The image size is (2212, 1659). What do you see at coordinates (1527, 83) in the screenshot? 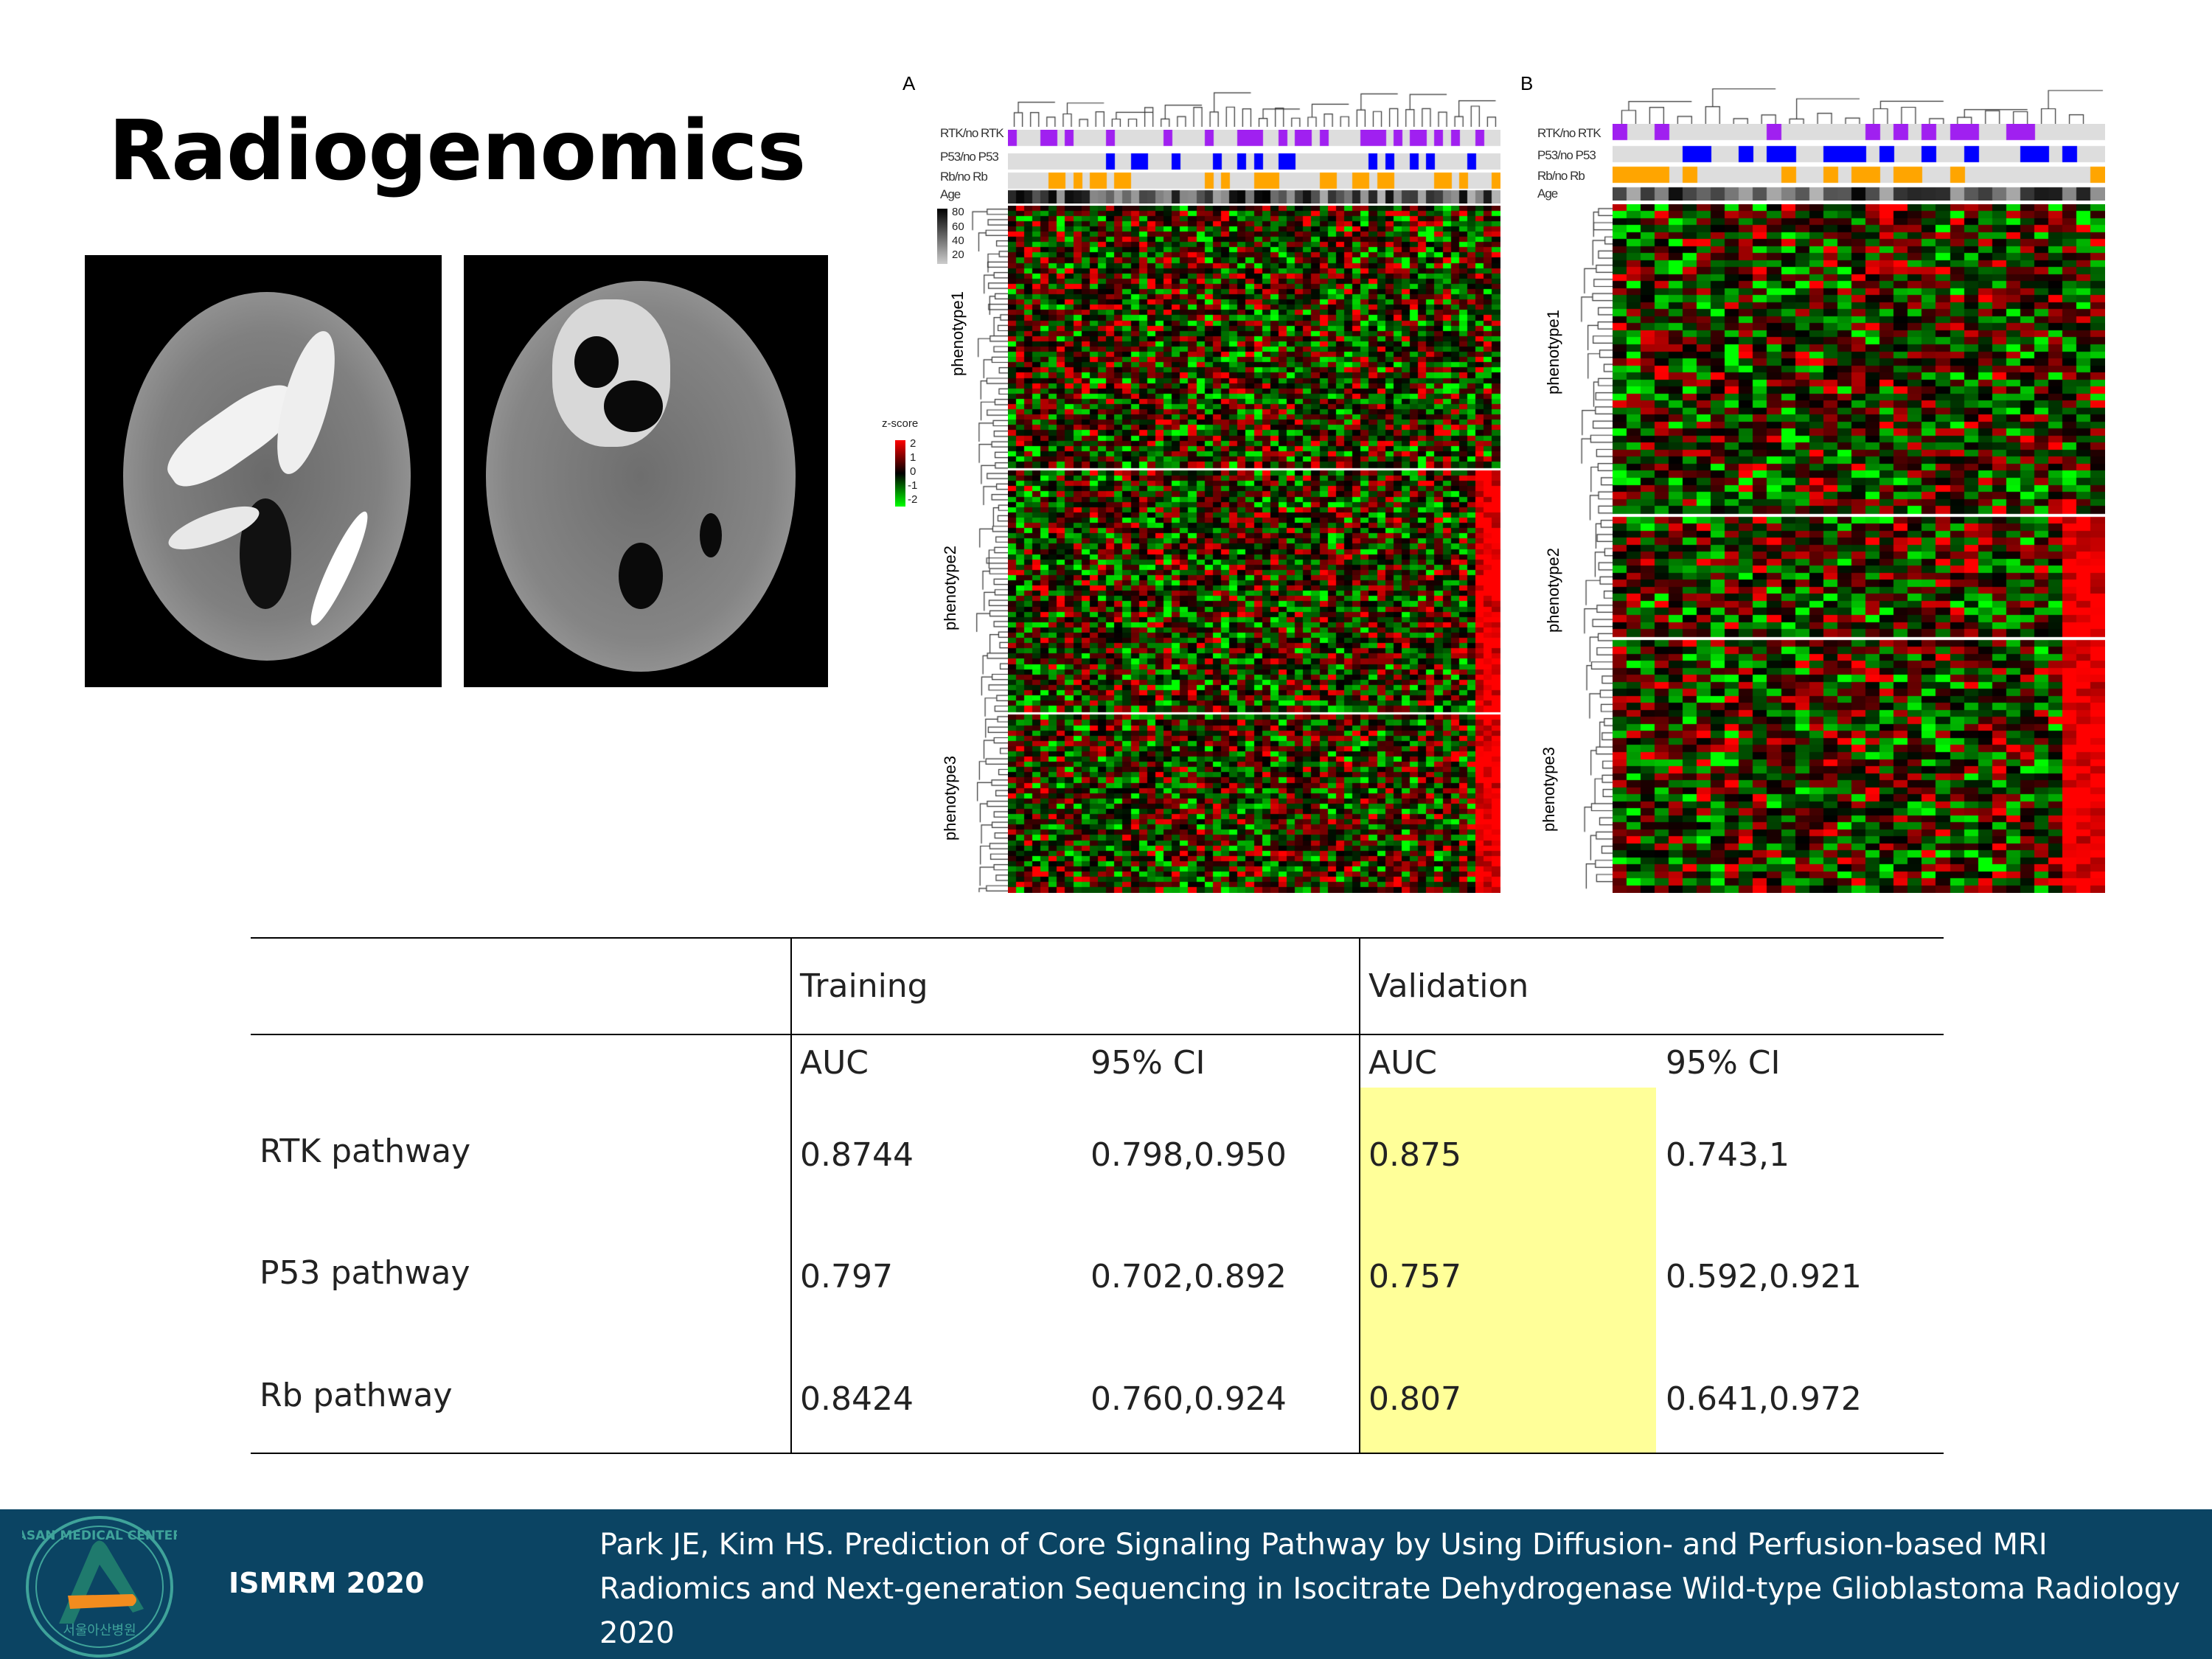
I see `panel-b-label: B` at bounding box center [1527, 83].